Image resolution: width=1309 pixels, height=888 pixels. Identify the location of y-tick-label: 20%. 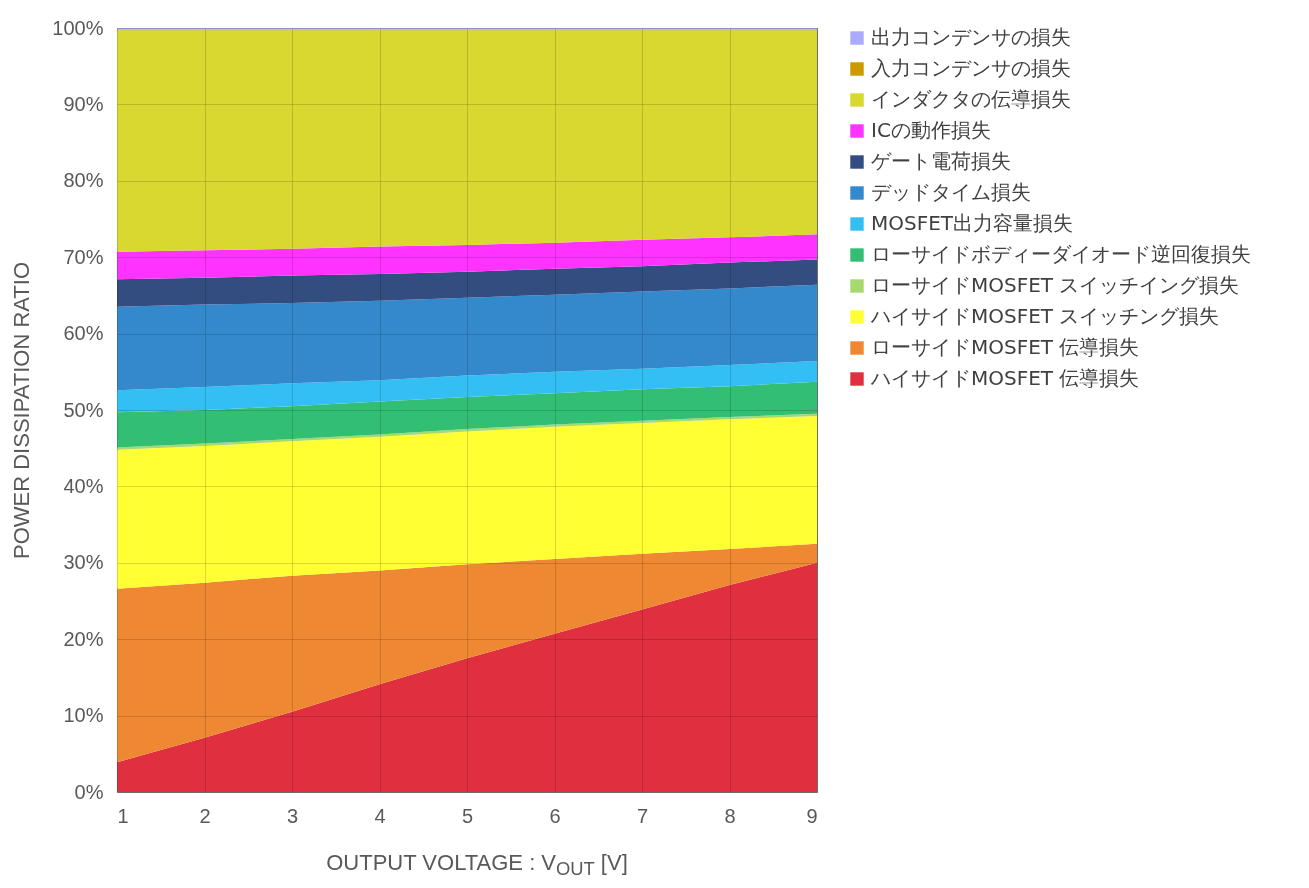
(83, 638).